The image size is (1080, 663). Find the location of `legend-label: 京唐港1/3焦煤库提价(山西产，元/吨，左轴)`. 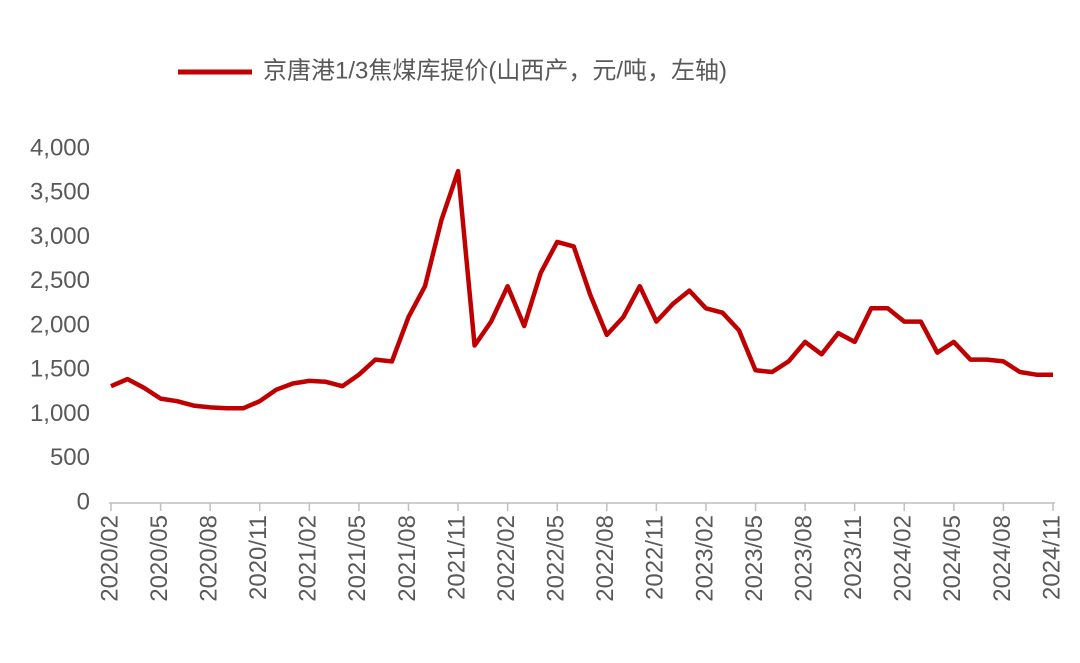

legend-label: 京唐港1/3焦煤库提价(山西产，元/吨，左轴) is located at coordinates (495, 70).